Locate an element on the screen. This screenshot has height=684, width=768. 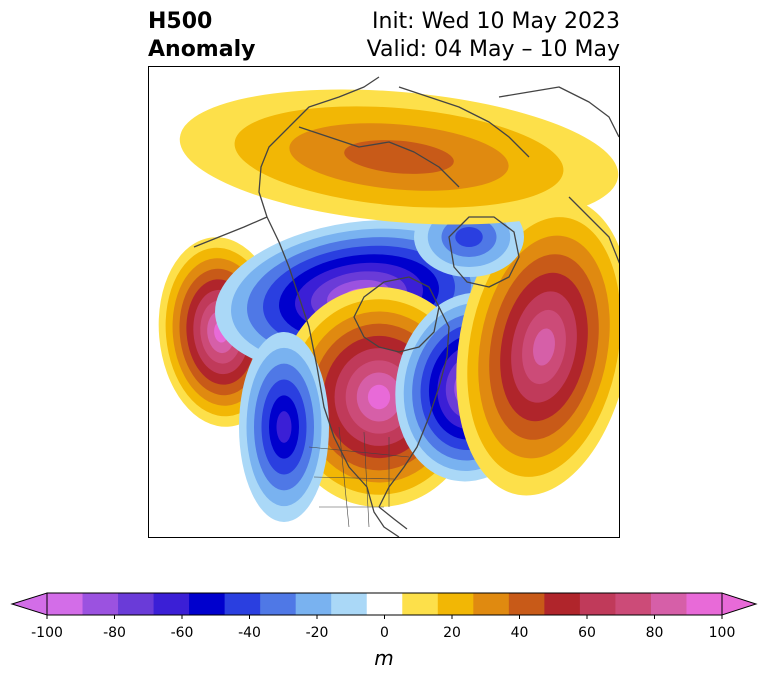
coastline-west is located at coordinates (313, 307).